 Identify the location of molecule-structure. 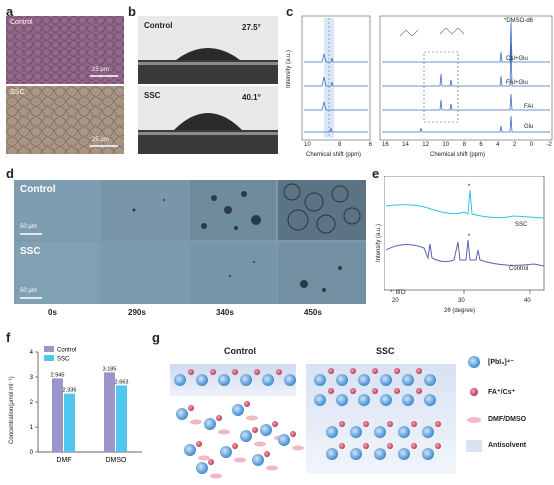
(432, 32).